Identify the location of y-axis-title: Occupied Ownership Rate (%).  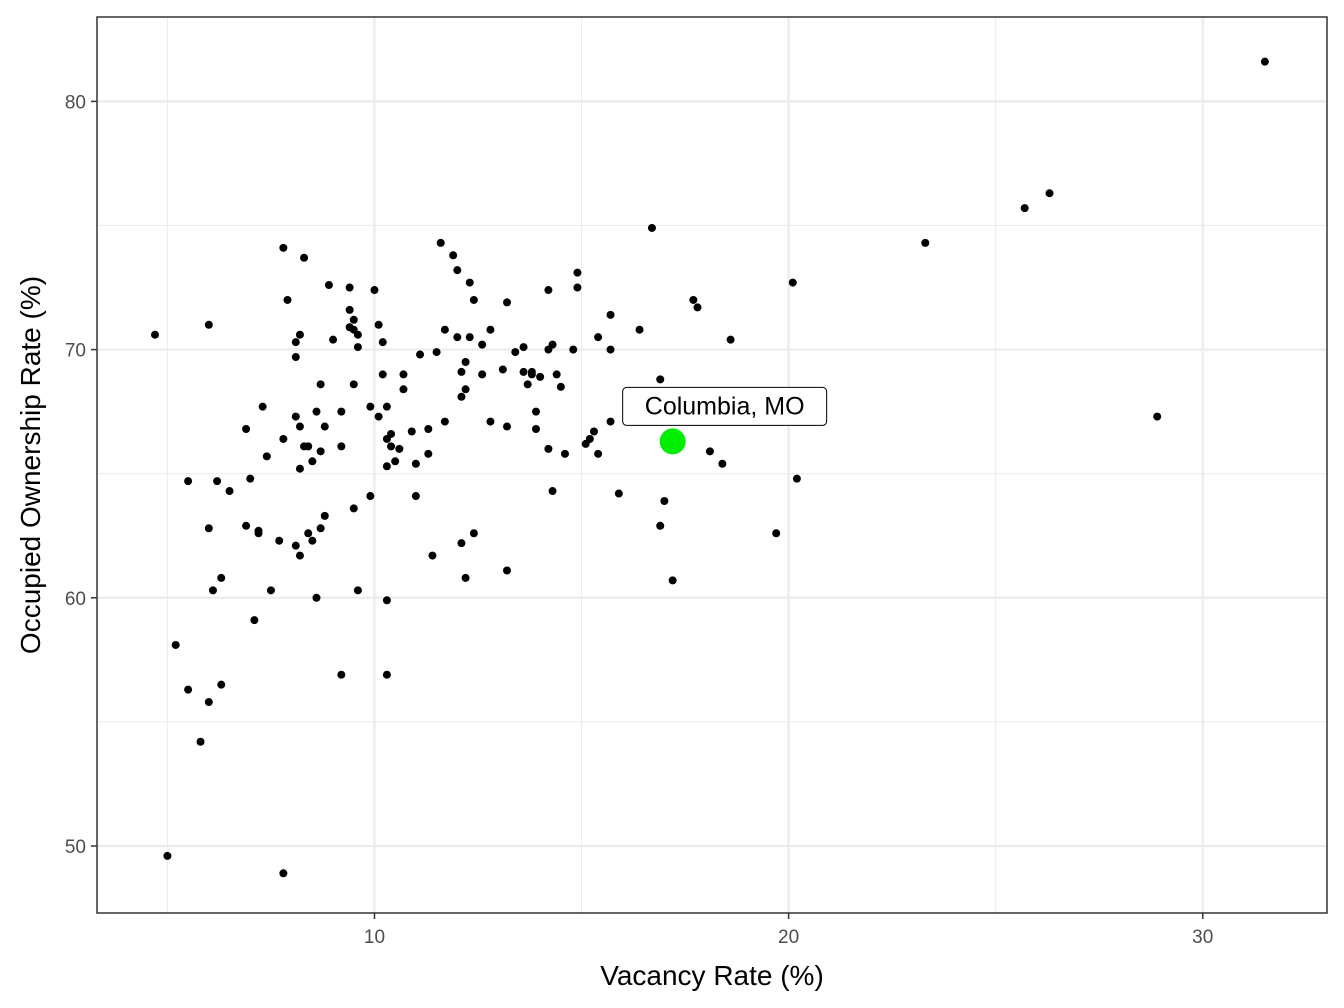
(30, 465).